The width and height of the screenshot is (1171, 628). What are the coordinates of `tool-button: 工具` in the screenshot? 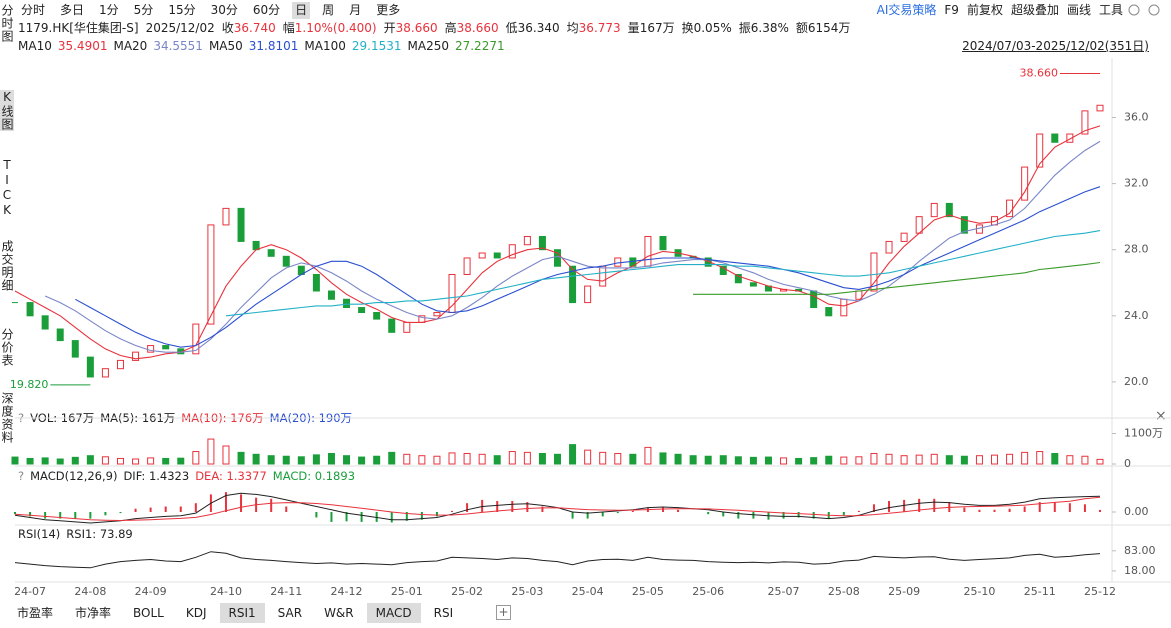 It's located at (1110, 10).